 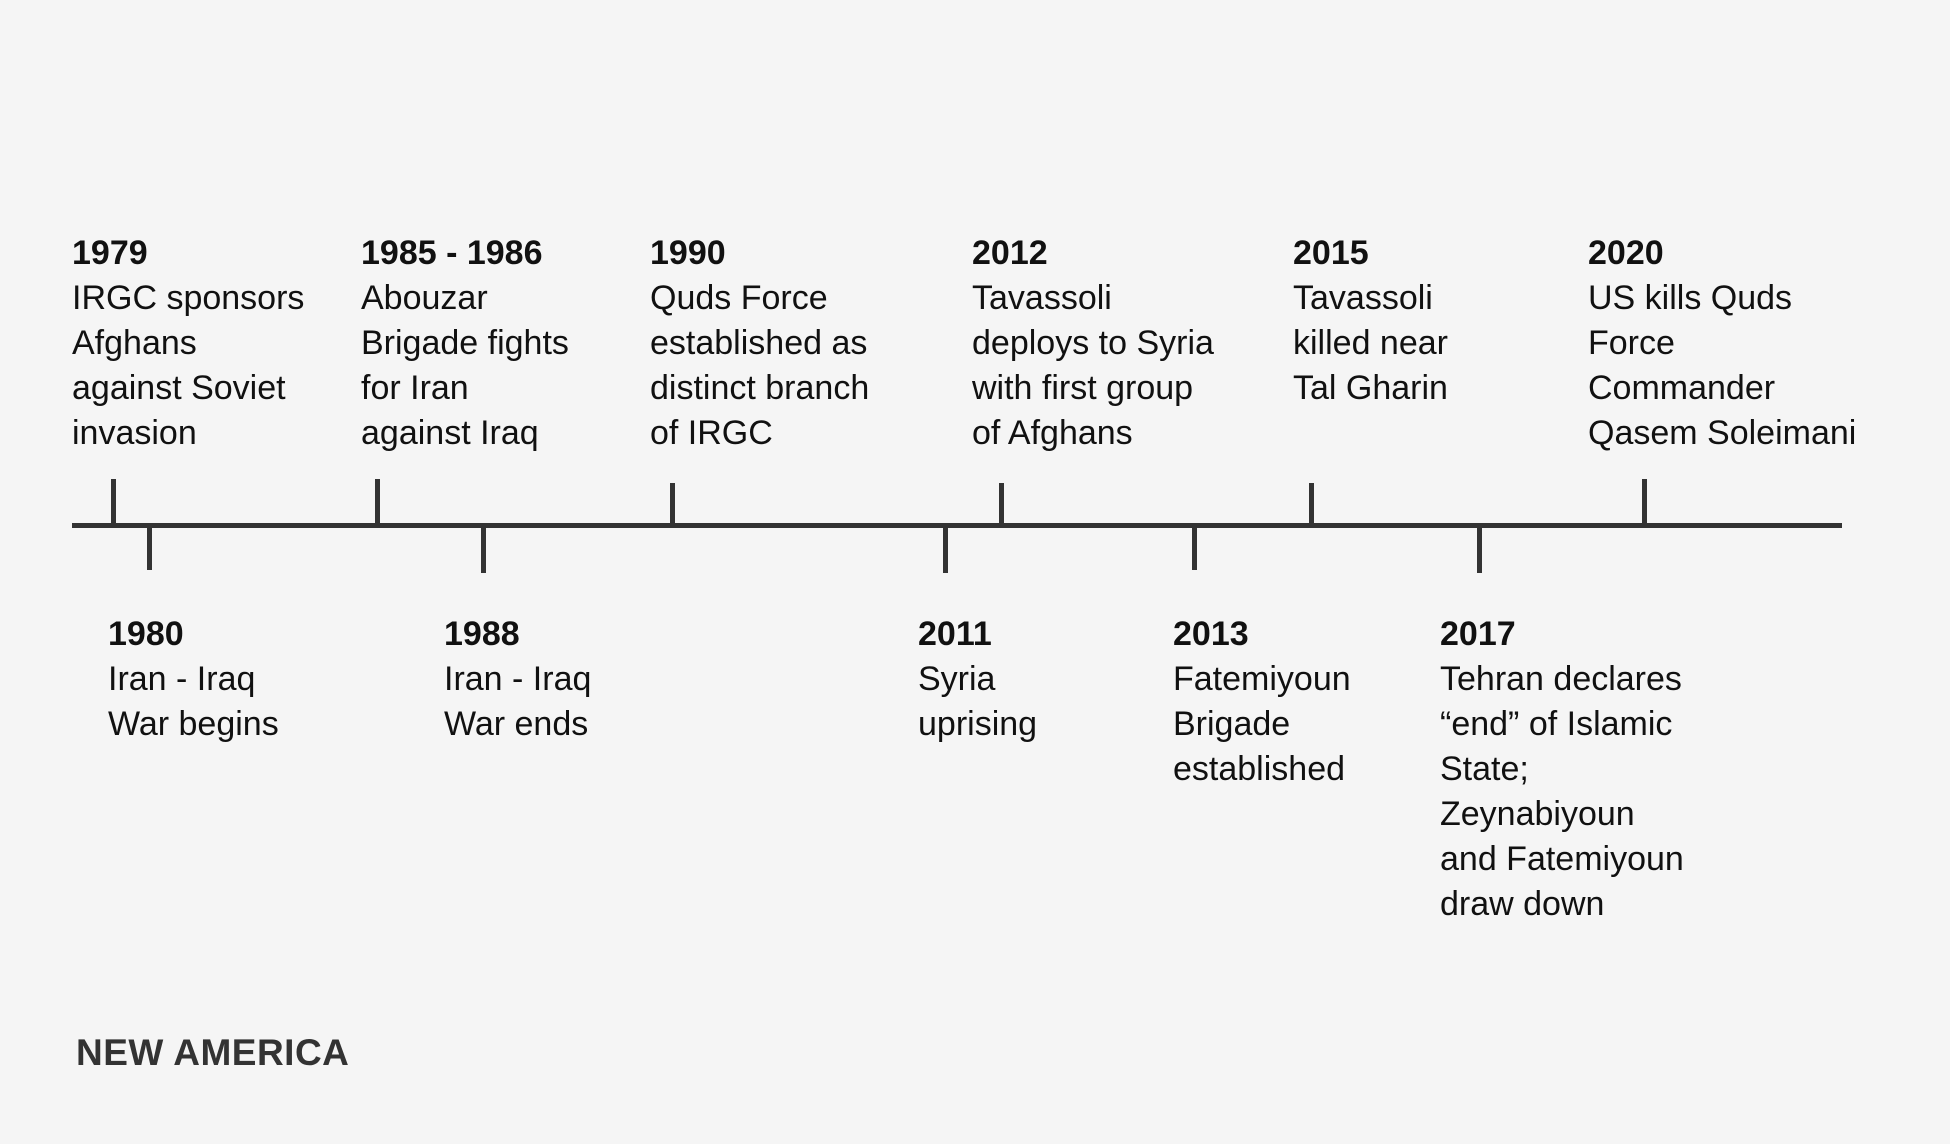 I want to click on event-year: 1979, so click(x=110, y=253).